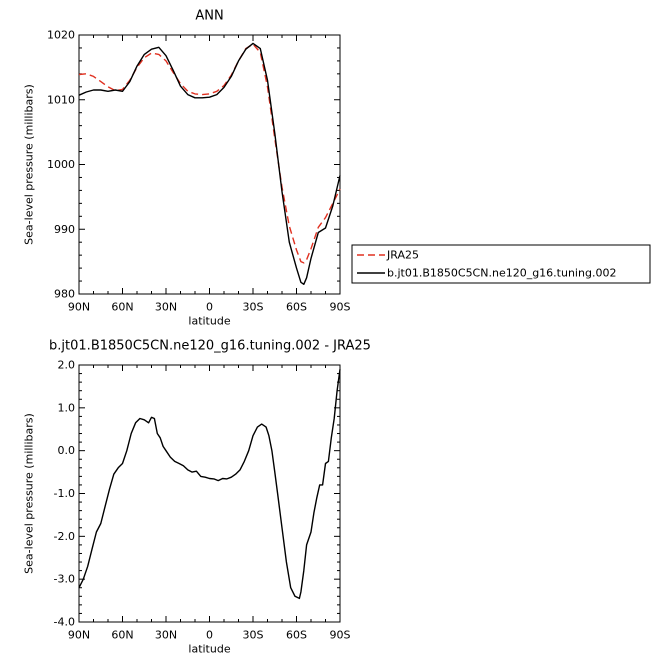 This screenshot has height=670, width=669. What do you see at coordinates (67, 365) in the screenshot?
I see `y-tick-label: 2.0` at bounding box center [67, 365].